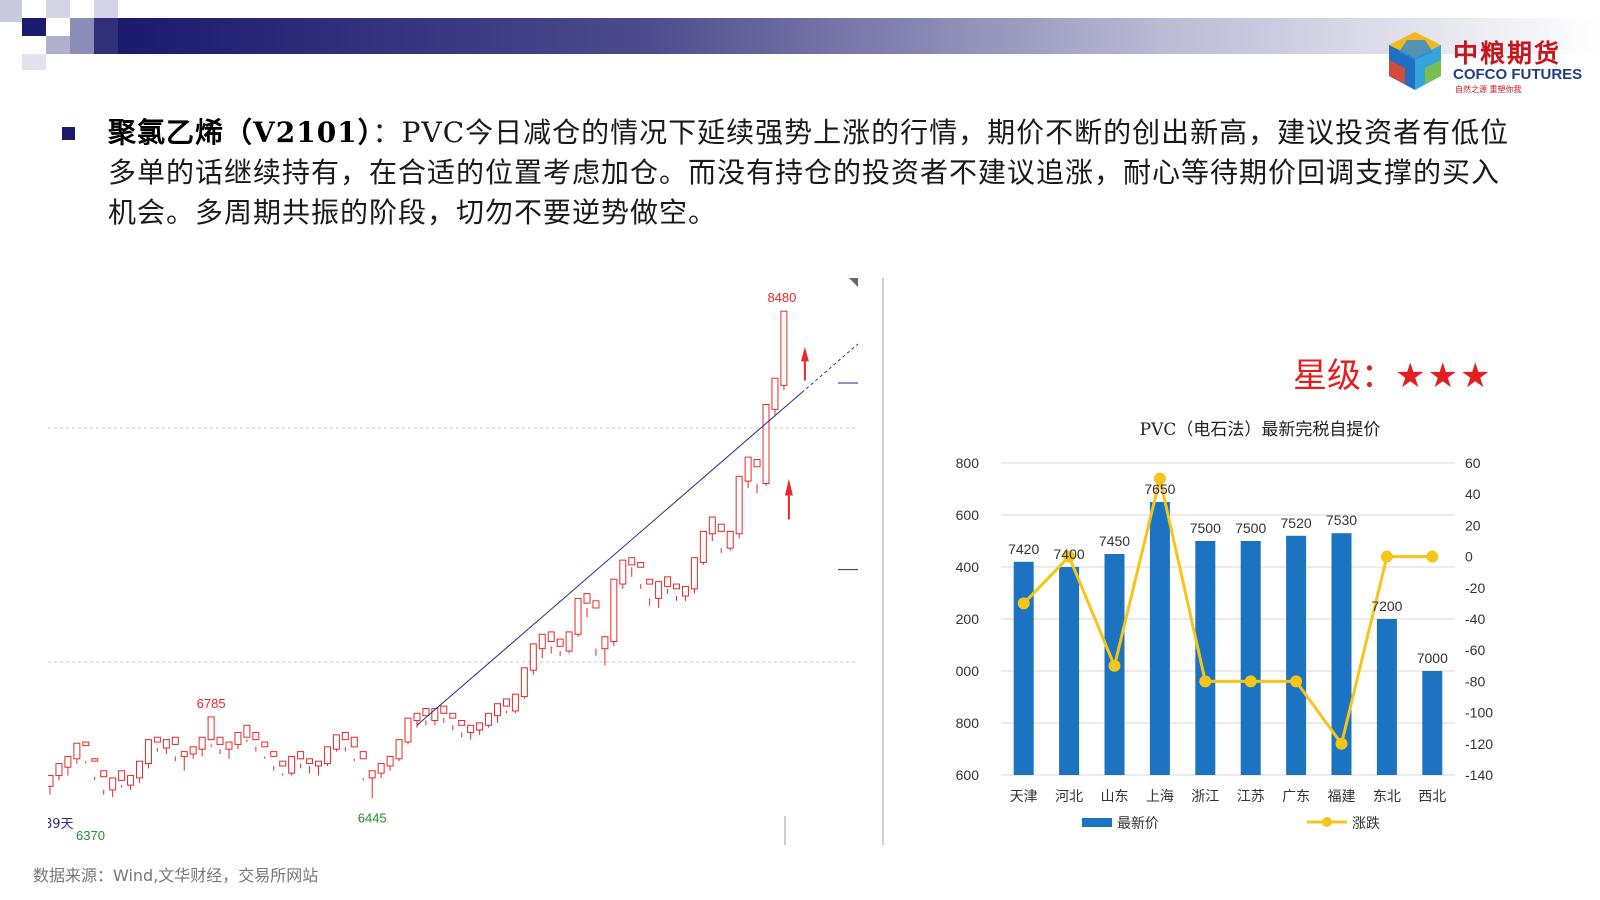  What do you see at coordinates (1160, 797) in the screenshot?
I see `category-label: 上海` at bounding box center [1160, 797].